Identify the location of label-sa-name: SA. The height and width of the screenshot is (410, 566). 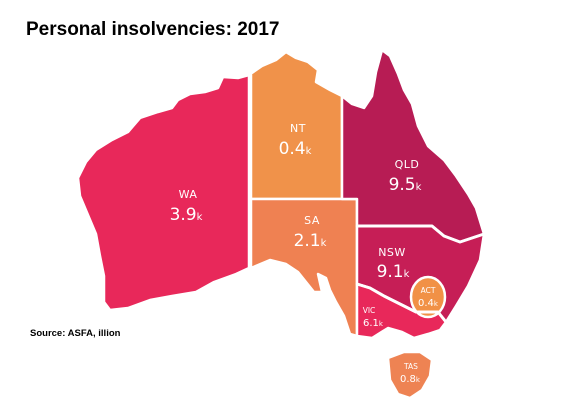
(312, 220).